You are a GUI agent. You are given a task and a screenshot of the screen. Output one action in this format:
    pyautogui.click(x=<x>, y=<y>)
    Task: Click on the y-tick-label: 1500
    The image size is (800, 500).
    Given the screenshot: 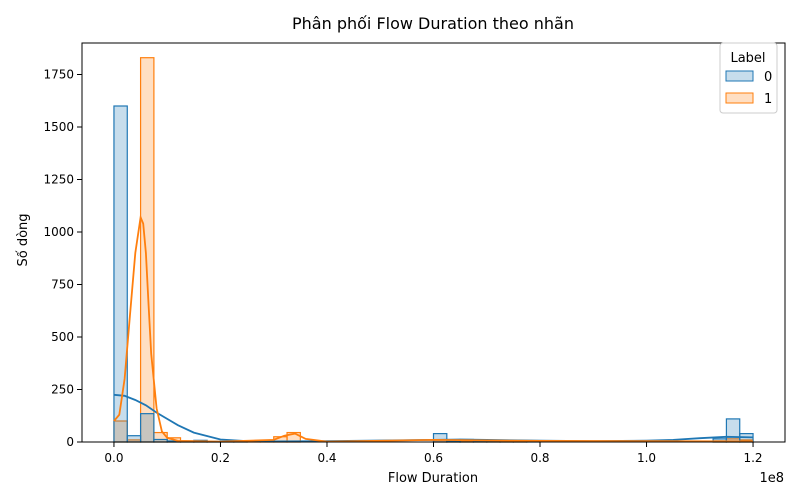 What is the action you would take?
    pyautogui.click(x=58, y=127)
    